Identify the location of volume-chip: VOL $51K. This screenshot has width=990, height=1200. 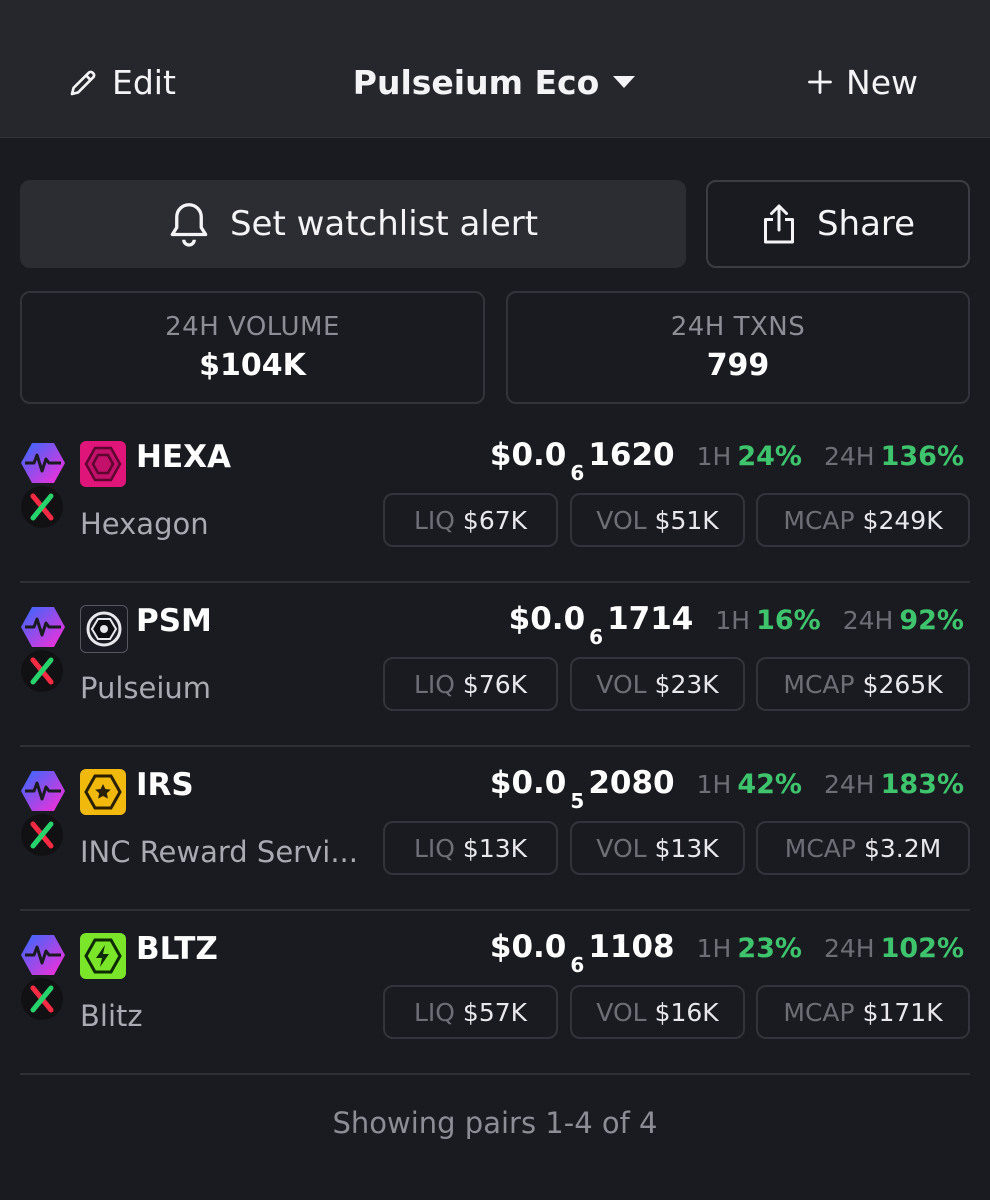
(657, 520).